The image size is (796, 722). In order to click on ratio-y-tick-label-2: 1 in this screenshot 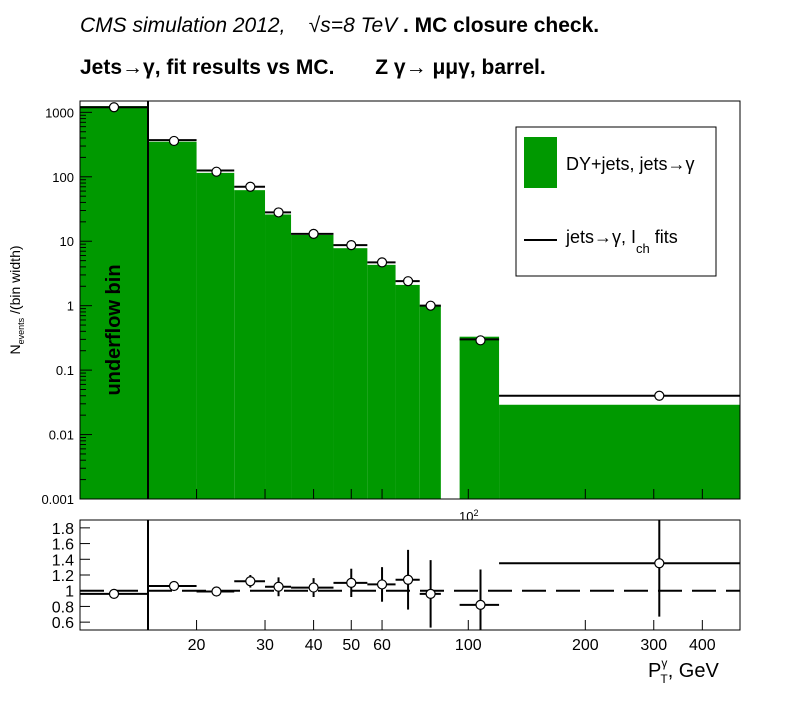, I will do `click(69, 592)`.